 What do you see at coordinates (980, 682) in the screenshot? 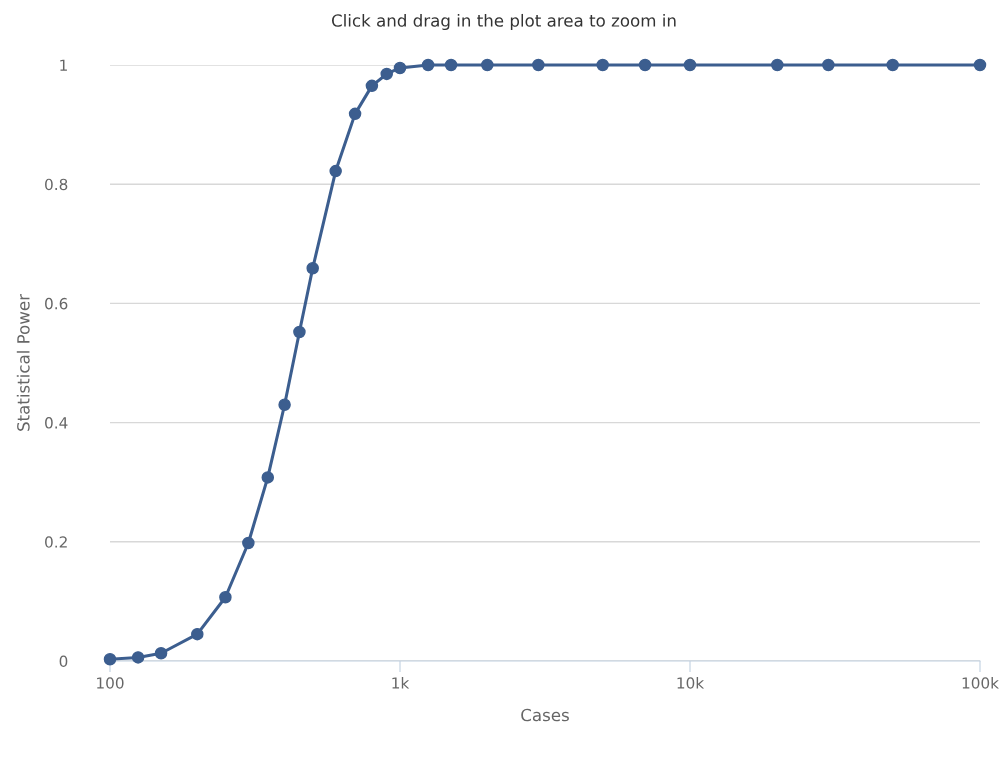
I see `x-tick-label: 100k` at bounding box center [980, 682].